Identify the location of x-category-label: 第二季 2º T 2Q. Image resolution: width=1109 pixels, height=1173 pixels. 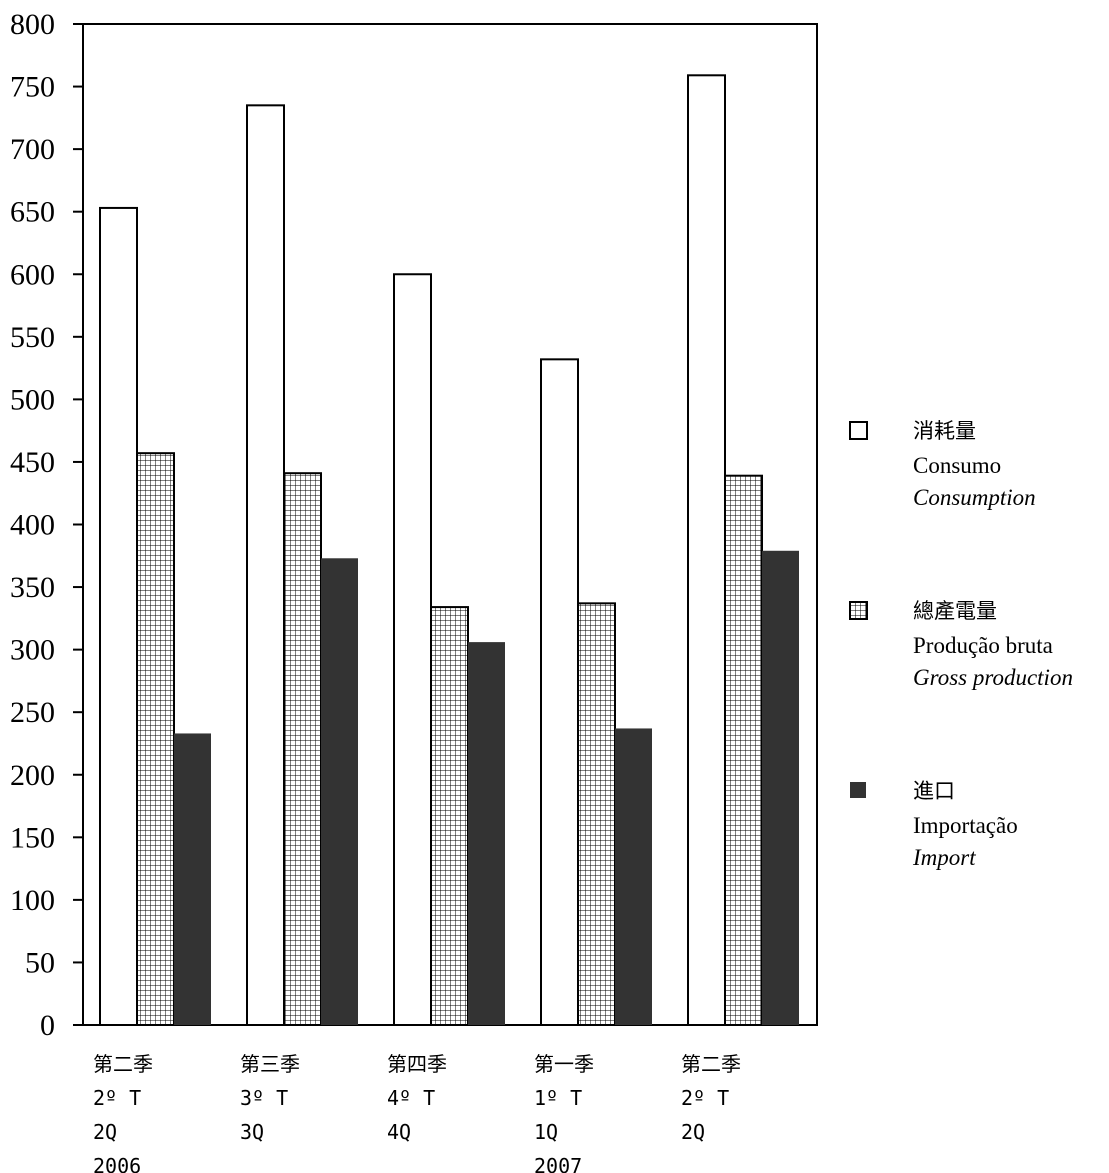
(711, 1098).